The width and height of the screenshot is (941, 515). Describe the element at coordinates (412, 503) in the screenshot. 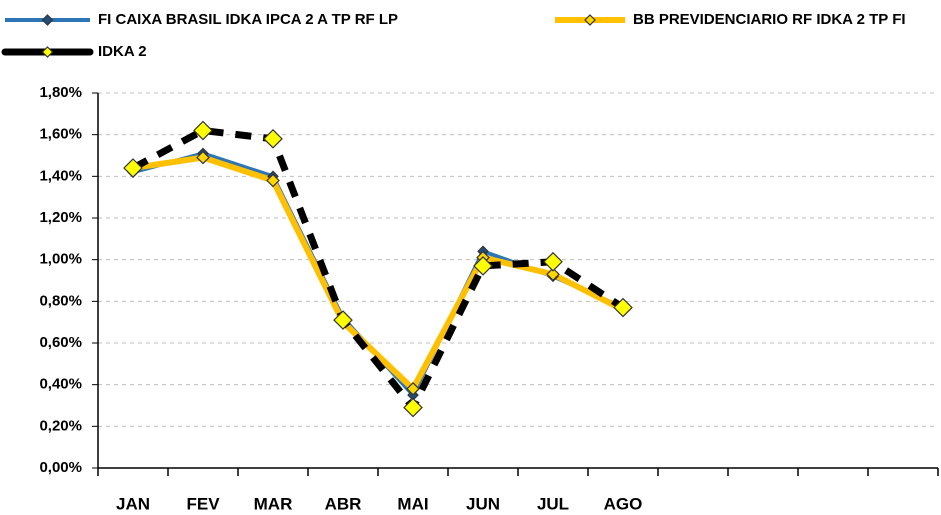

I see `x-tick-label: MAI` at that location.